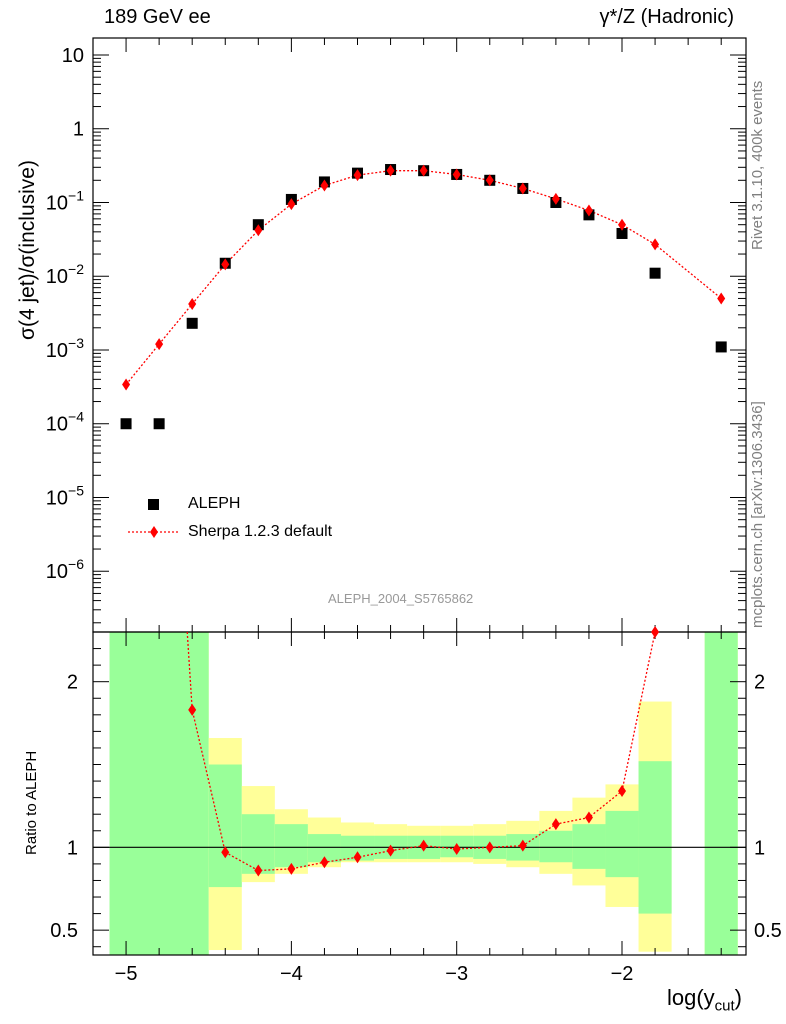 The width and height of the screenshot is (786, 1024). What do you see at coordinates (154, 532) in the screenshot?
I see `legend-marker-sherpa` at bounding box center [154, 532].